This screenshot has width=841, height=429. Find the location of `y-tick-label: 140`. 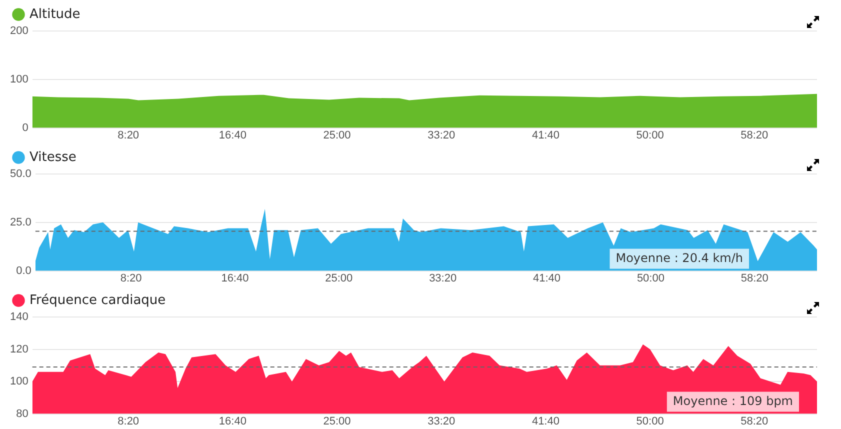

y-tick-label: 140 is located at coordinates (19, 317).